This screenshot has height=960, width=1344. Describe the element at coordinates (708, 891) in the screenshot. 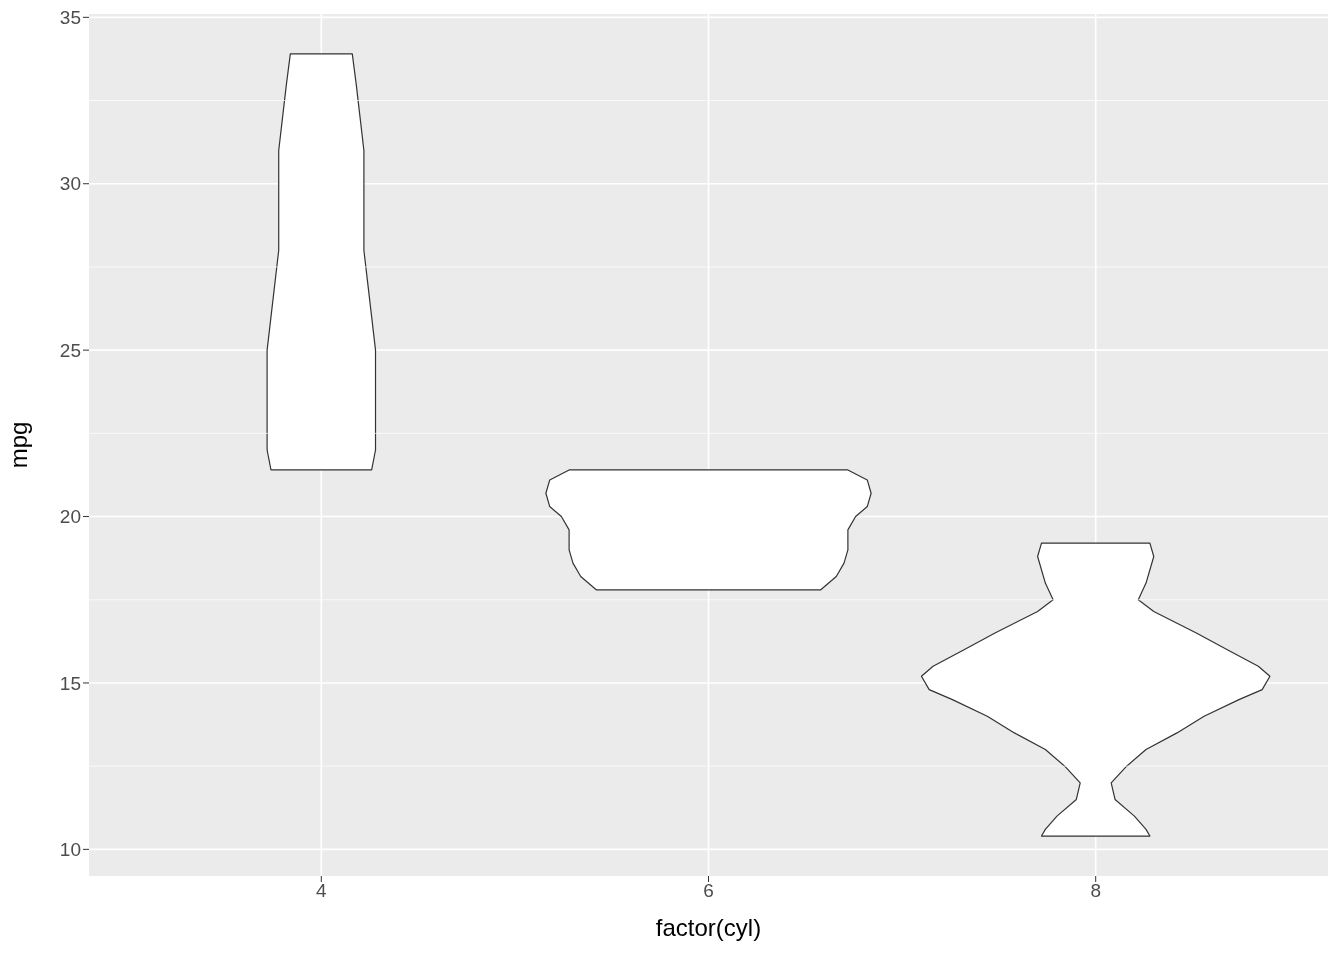

I see `x-tick-label: 6` at that location.